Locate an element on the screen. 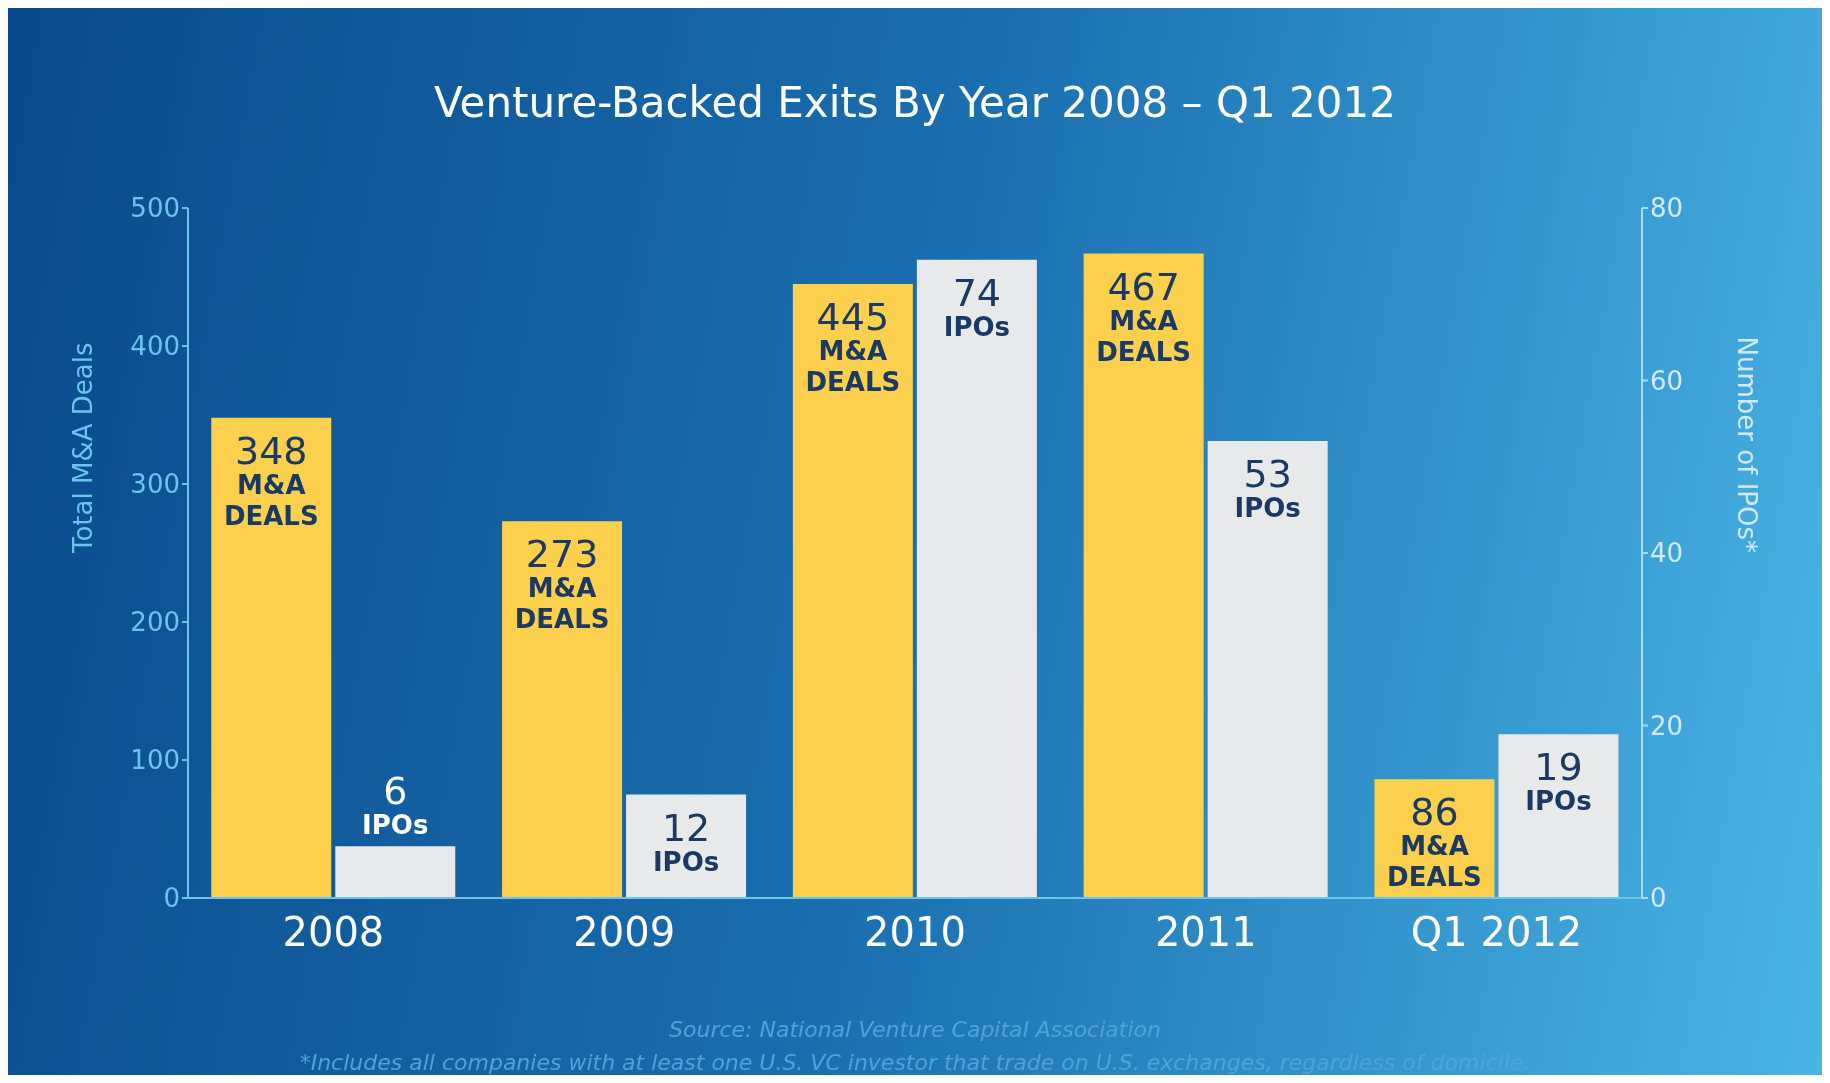 This screenshot has height=1083, width=1830. y-tick-label: 0 is located at coordinates (171, 898).